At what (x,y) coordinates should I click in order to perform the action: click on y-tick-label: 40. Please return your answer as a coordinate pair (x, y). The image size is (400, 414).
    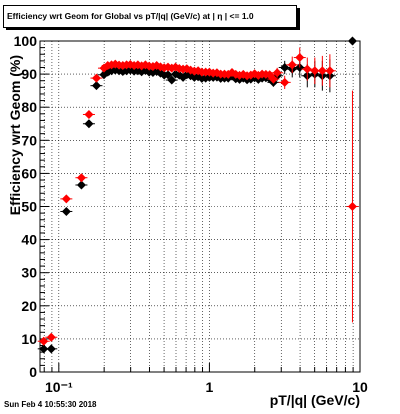
    Looking at the image, I should click on (29, 240).